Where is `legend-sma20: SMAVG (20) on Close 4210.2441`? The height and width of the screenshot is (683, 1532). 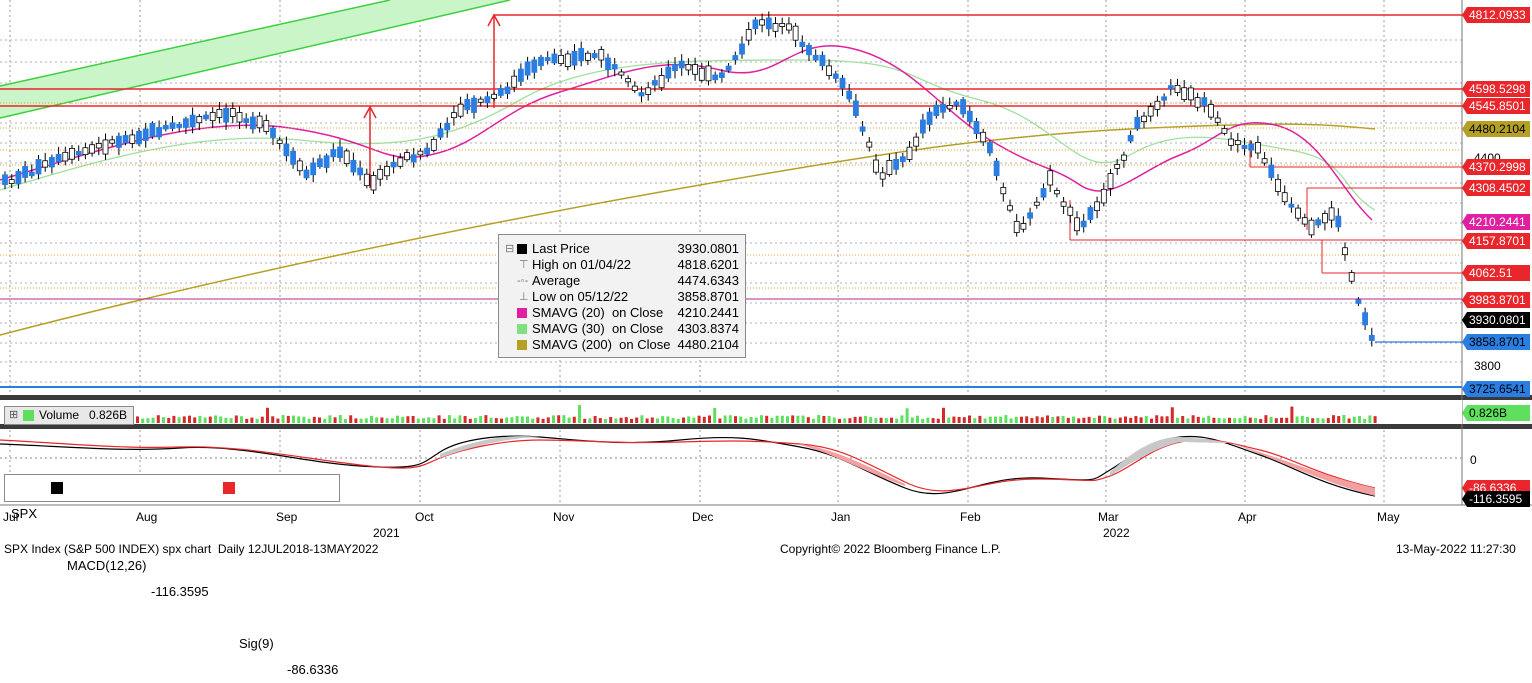 legend-sma20: SMAVG (20) on Close 4210.2441 is located at coordinates (622, 313).